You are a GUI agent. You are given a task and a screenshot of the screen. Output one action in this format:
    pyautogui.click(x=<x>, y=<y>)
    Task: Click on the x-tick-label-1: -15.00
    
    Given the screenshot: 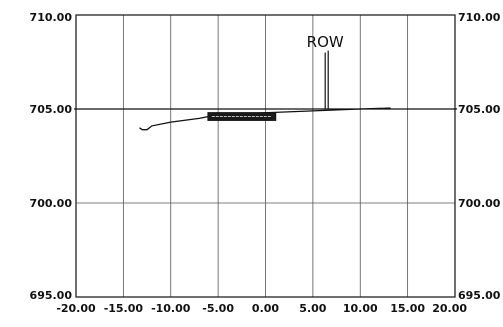 What is the action you would take?
    pyautogui.click(x=124, y=308)
    